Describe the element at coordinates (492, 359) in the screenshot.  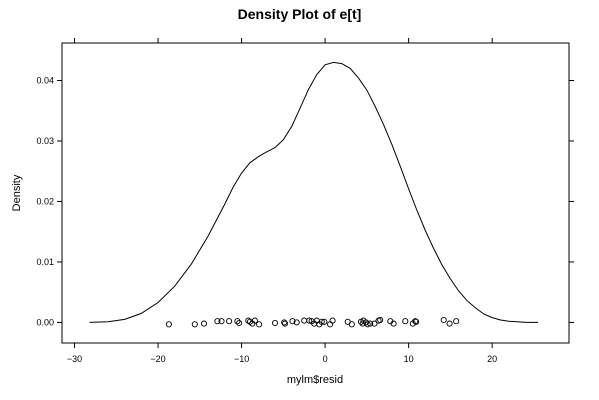
I see `x-tick-label: 20` at that location.